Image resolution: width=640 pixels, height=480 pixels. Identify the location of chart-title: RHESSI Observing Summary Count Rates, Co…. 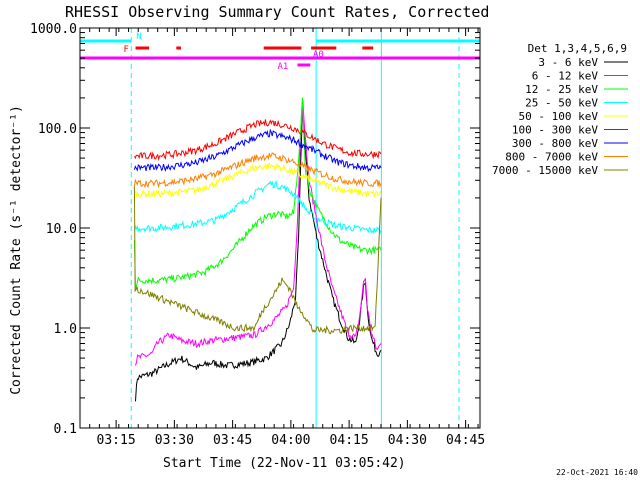
(277, 12).